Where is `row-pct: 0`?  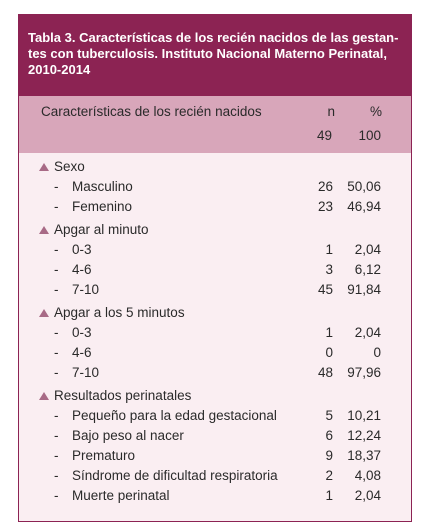 row-pct: 0 is located at coordinates (377, 352).